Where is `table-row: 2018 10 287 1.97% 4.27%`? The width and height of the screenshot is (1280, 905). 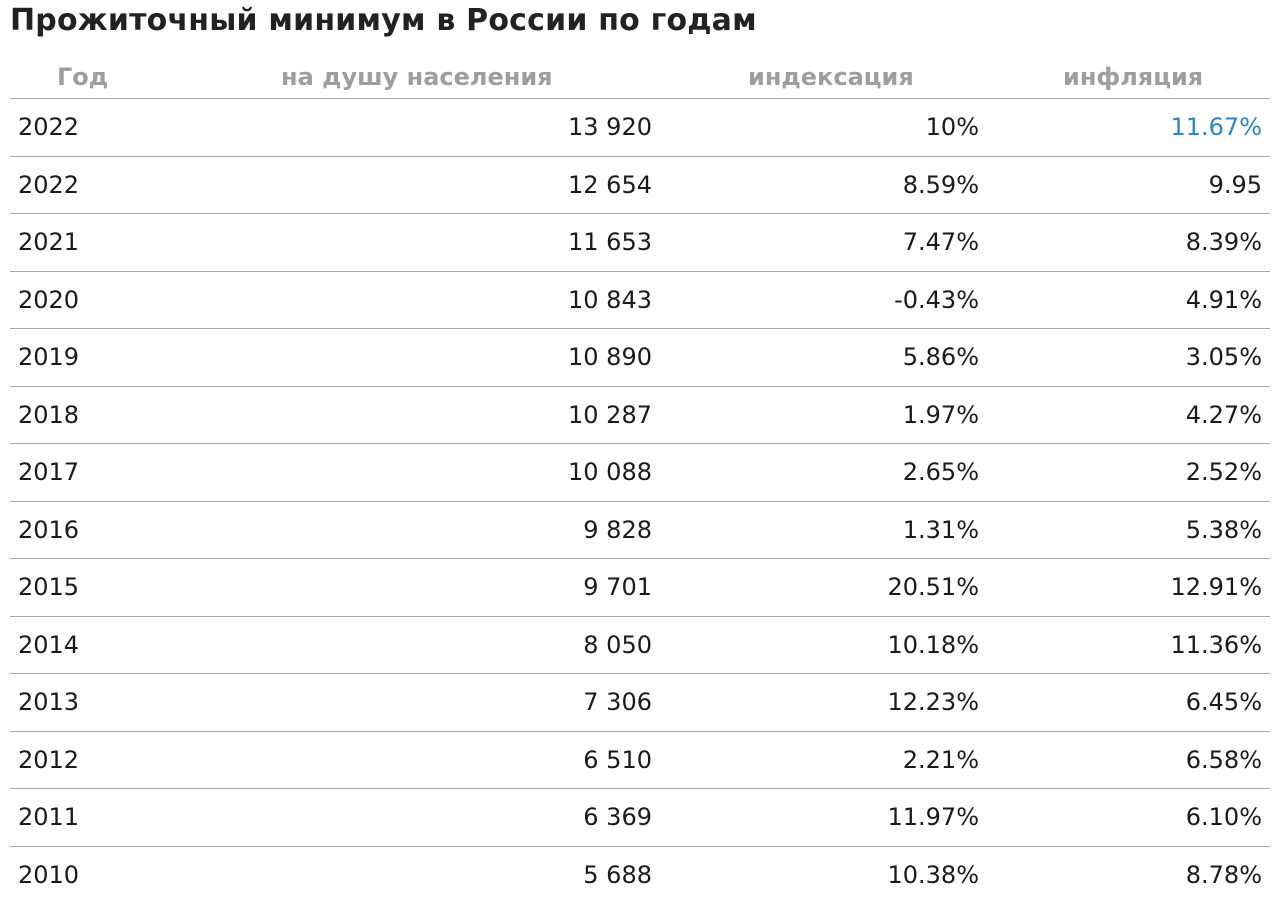 table-row: 2018 10 287 1.97% 4.27% is located at coordinates (640, 415).